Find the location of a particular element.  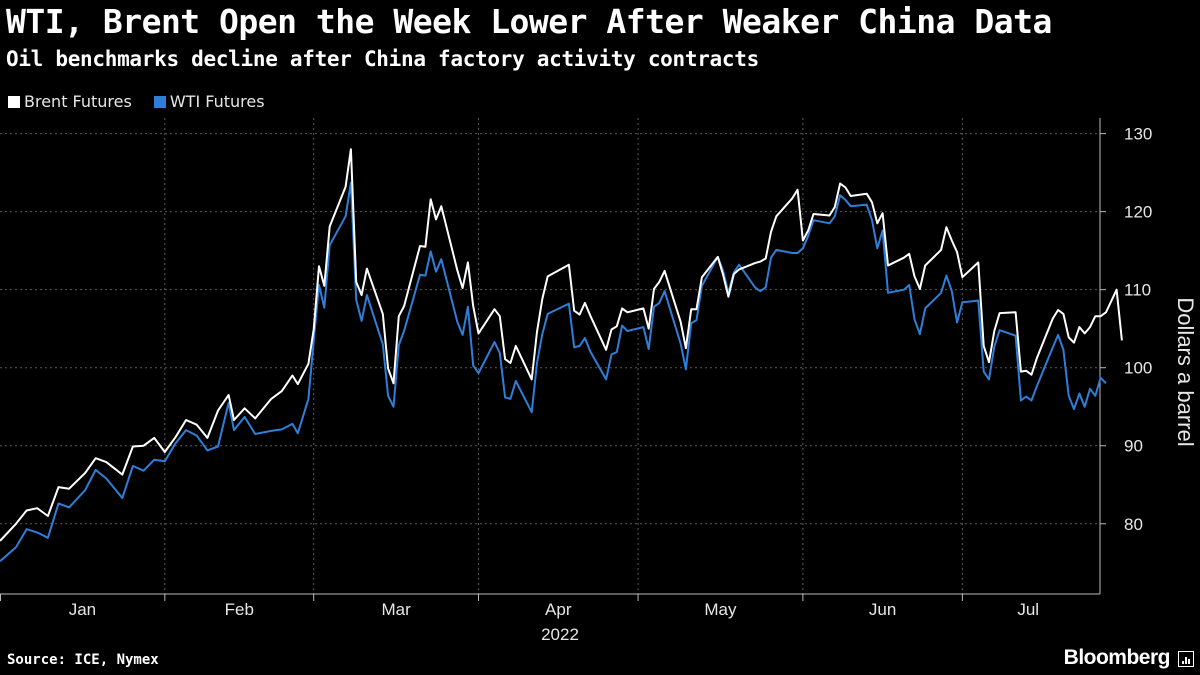

x-tick-label-May: May is located at coordinates (720, 609).